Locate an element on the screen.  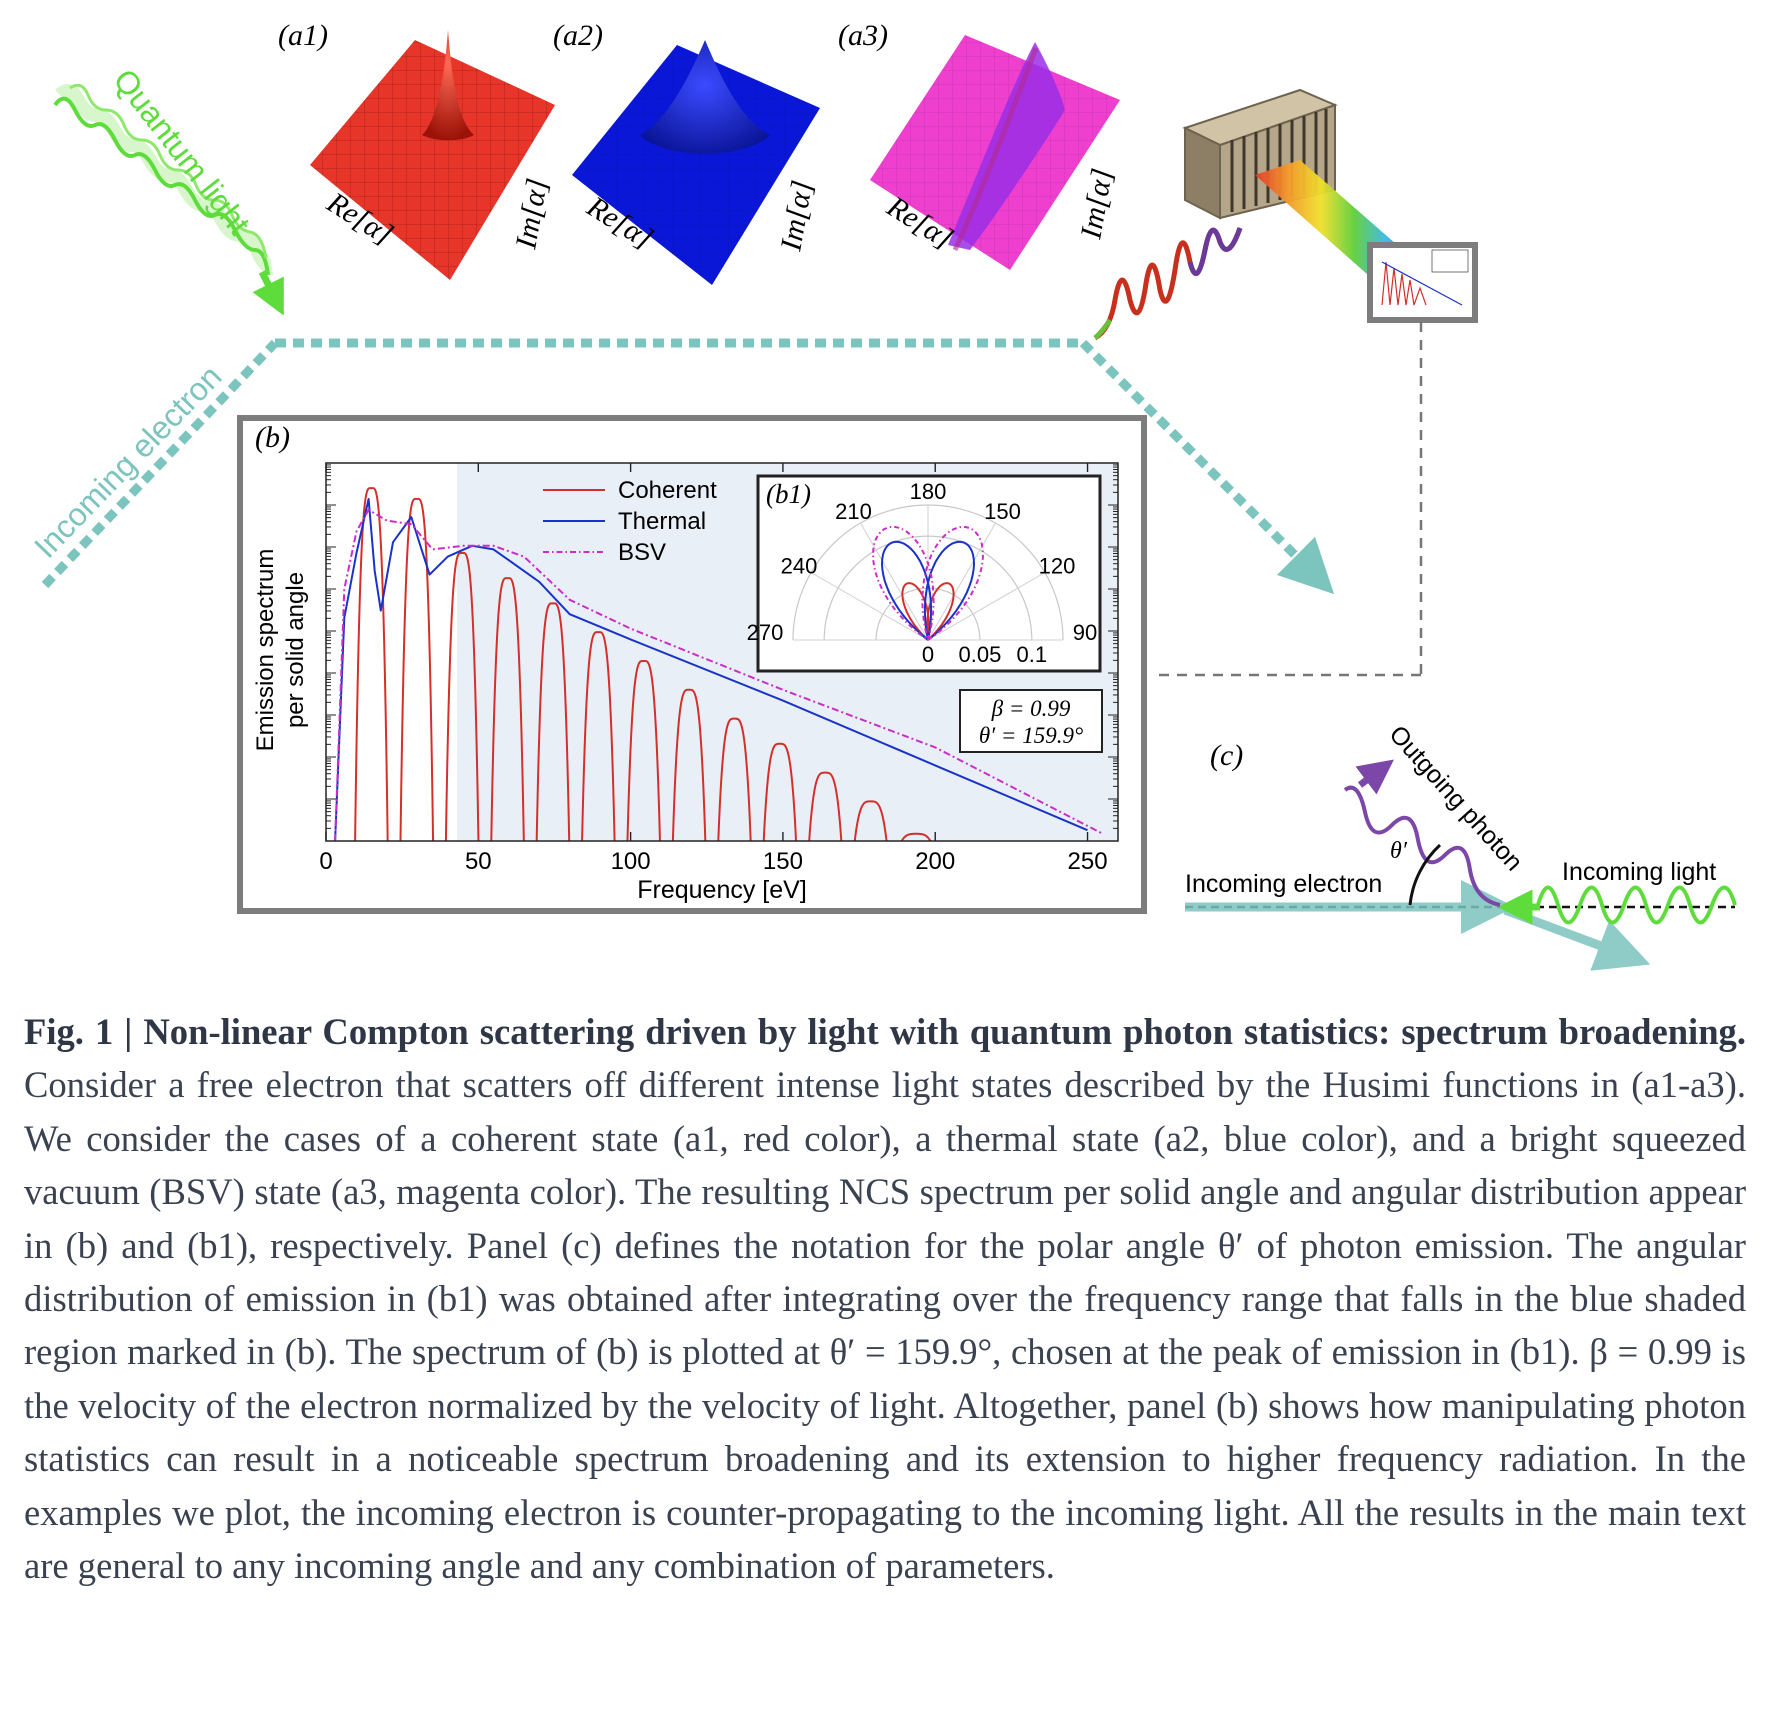
legend-label-bsv: BSV is located at coordinates (642, 552).